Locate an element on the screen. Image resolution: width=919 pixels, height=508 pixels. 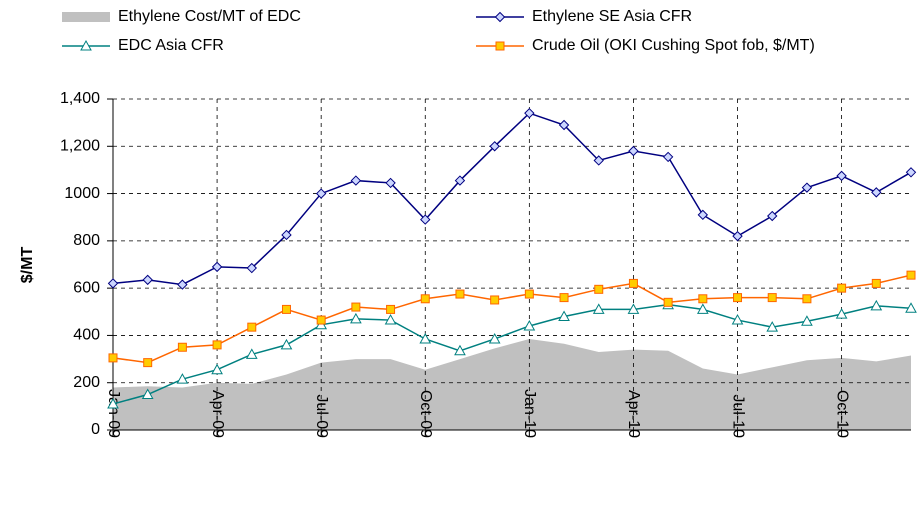
x-tick-label: Jan-10 is located at coordinates (529, 413).